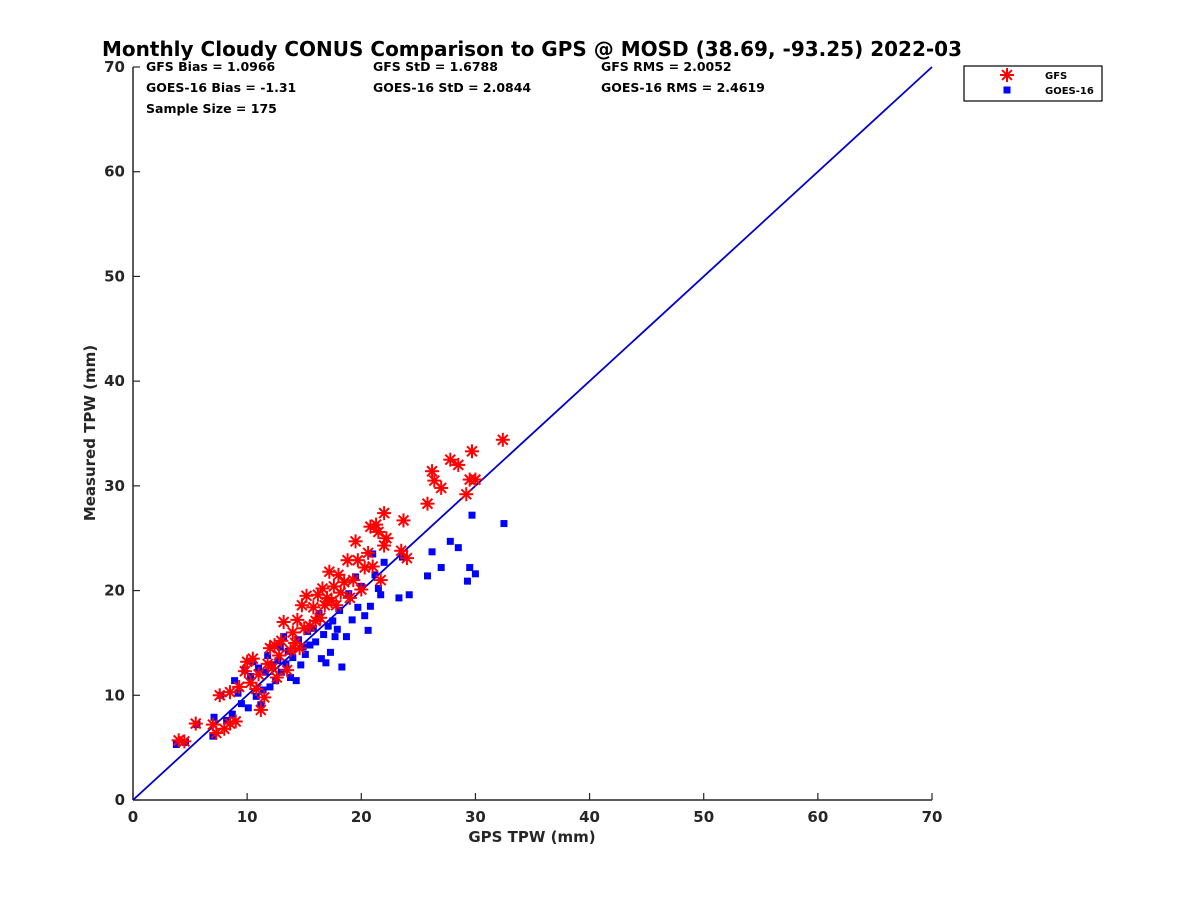 This screenshot has height=900, width=1200. Describe the element at coordinates (211, 66) in the screenshot. I see `stat-gfs-bias: GFS Bias = 1.0966` at that location.